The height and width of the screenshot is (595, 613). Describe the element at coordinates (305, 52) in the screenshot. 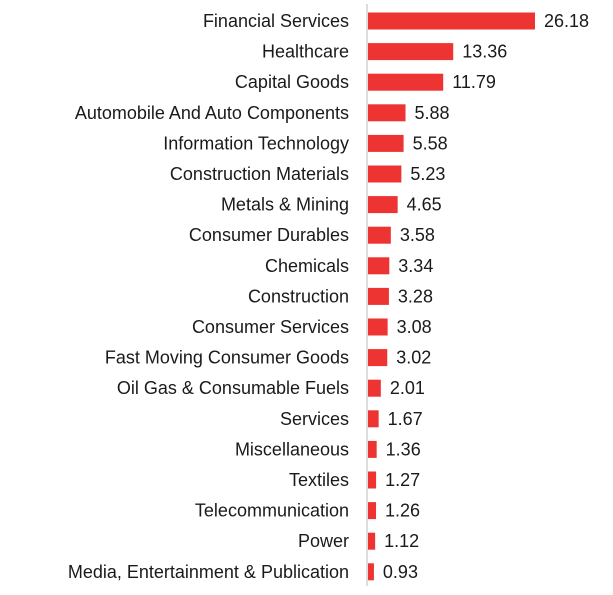

I see `category-label: Healthcare` at that location.